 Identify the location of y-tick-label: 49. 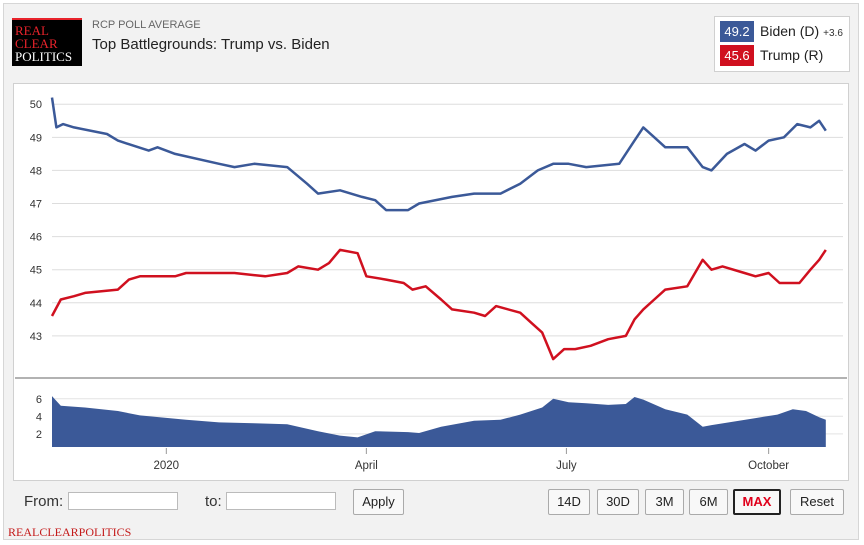
(36, 138).